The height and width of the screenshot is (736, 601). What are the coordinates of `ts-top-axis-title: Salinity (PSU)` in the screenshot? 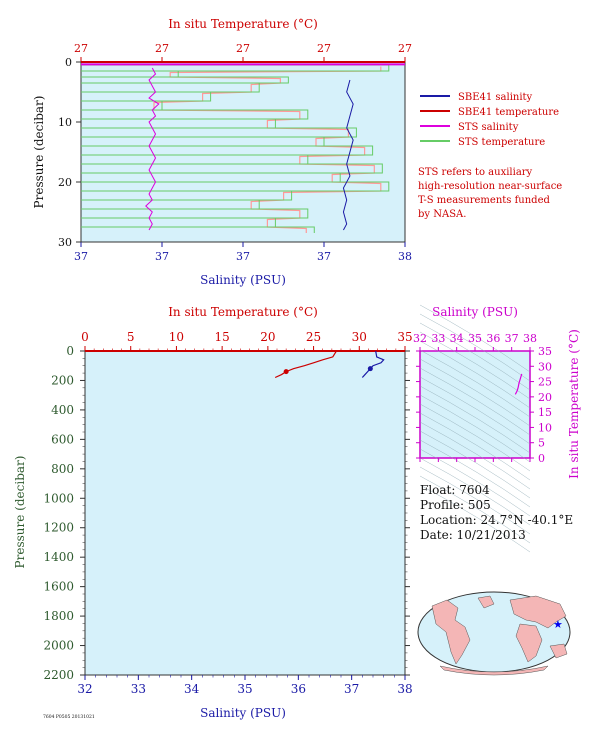 It's located at (475, 312).